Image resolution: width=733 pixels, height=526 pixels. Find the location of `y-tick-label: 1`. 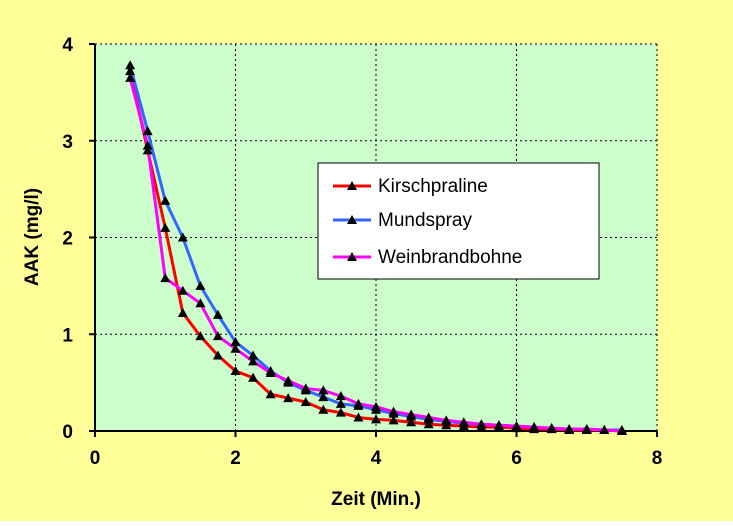

y-tick-label: 1 is located at coordinates (67, 335).